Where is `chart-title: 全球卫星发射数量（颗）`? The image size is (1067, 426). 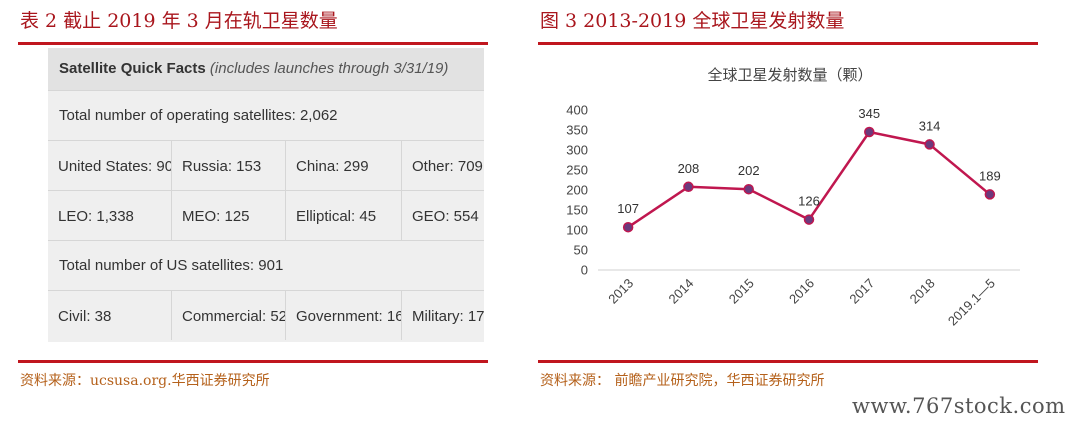
chart-title: 全球卫星发射数量（颗） is located at coordinates (789, 75).